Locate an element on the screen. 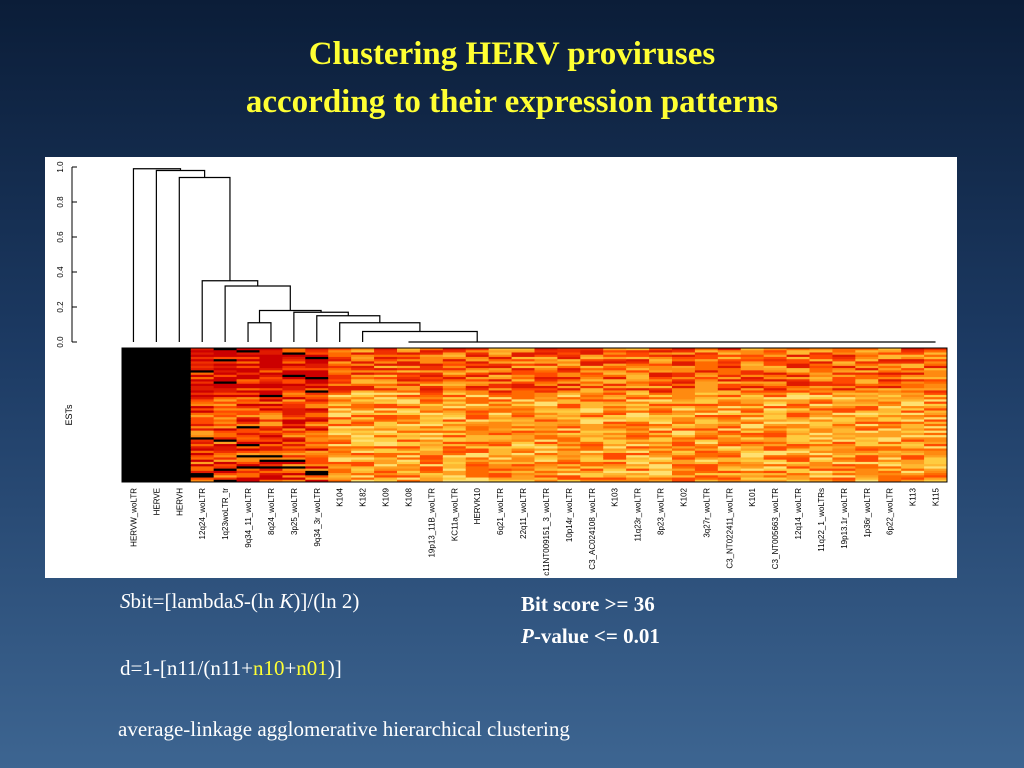 This screenshot has width=1024, height=768. slide-title-line-2: according to their expression patterns is located at coordinates (512, 102).